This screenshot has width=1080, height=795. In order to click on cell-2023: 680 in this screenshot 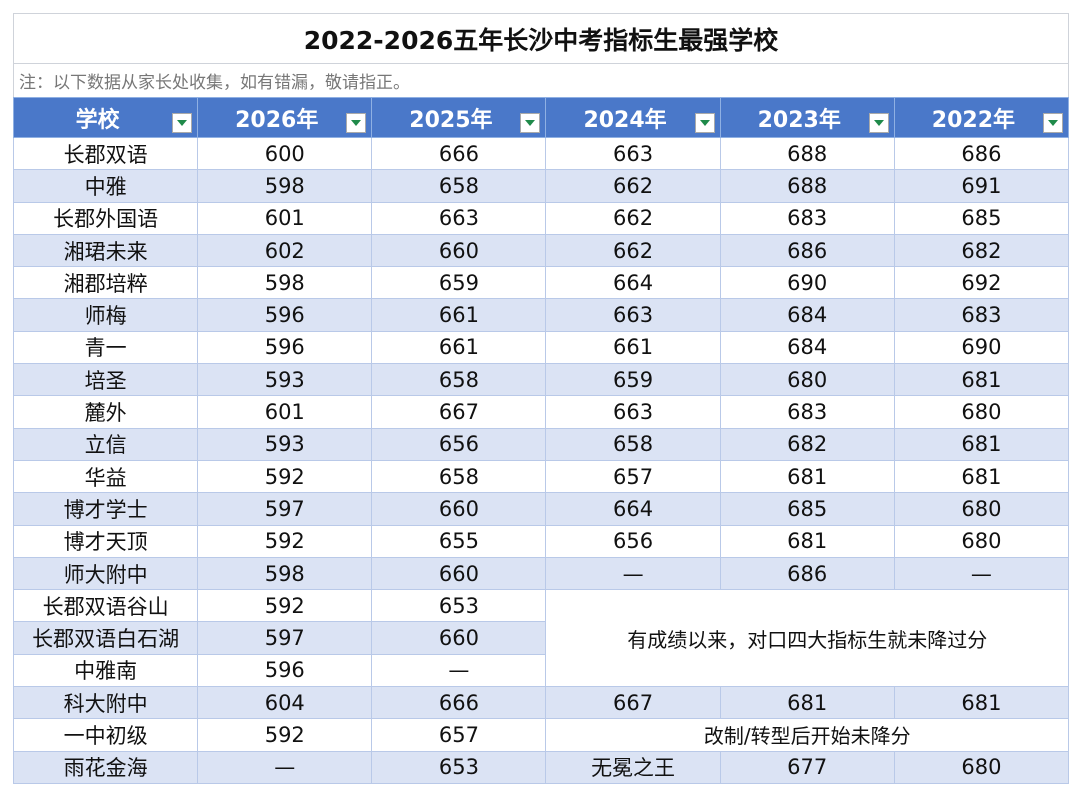, I will do `click(807, 380)`.